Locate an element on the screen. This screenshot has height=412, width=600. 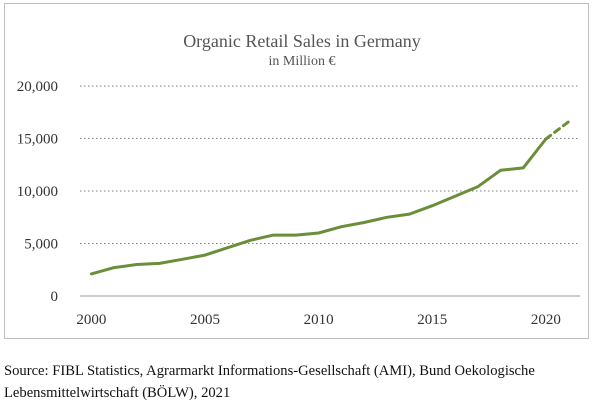
x-tick-label: 2005 is located at coordinates (205, 320).